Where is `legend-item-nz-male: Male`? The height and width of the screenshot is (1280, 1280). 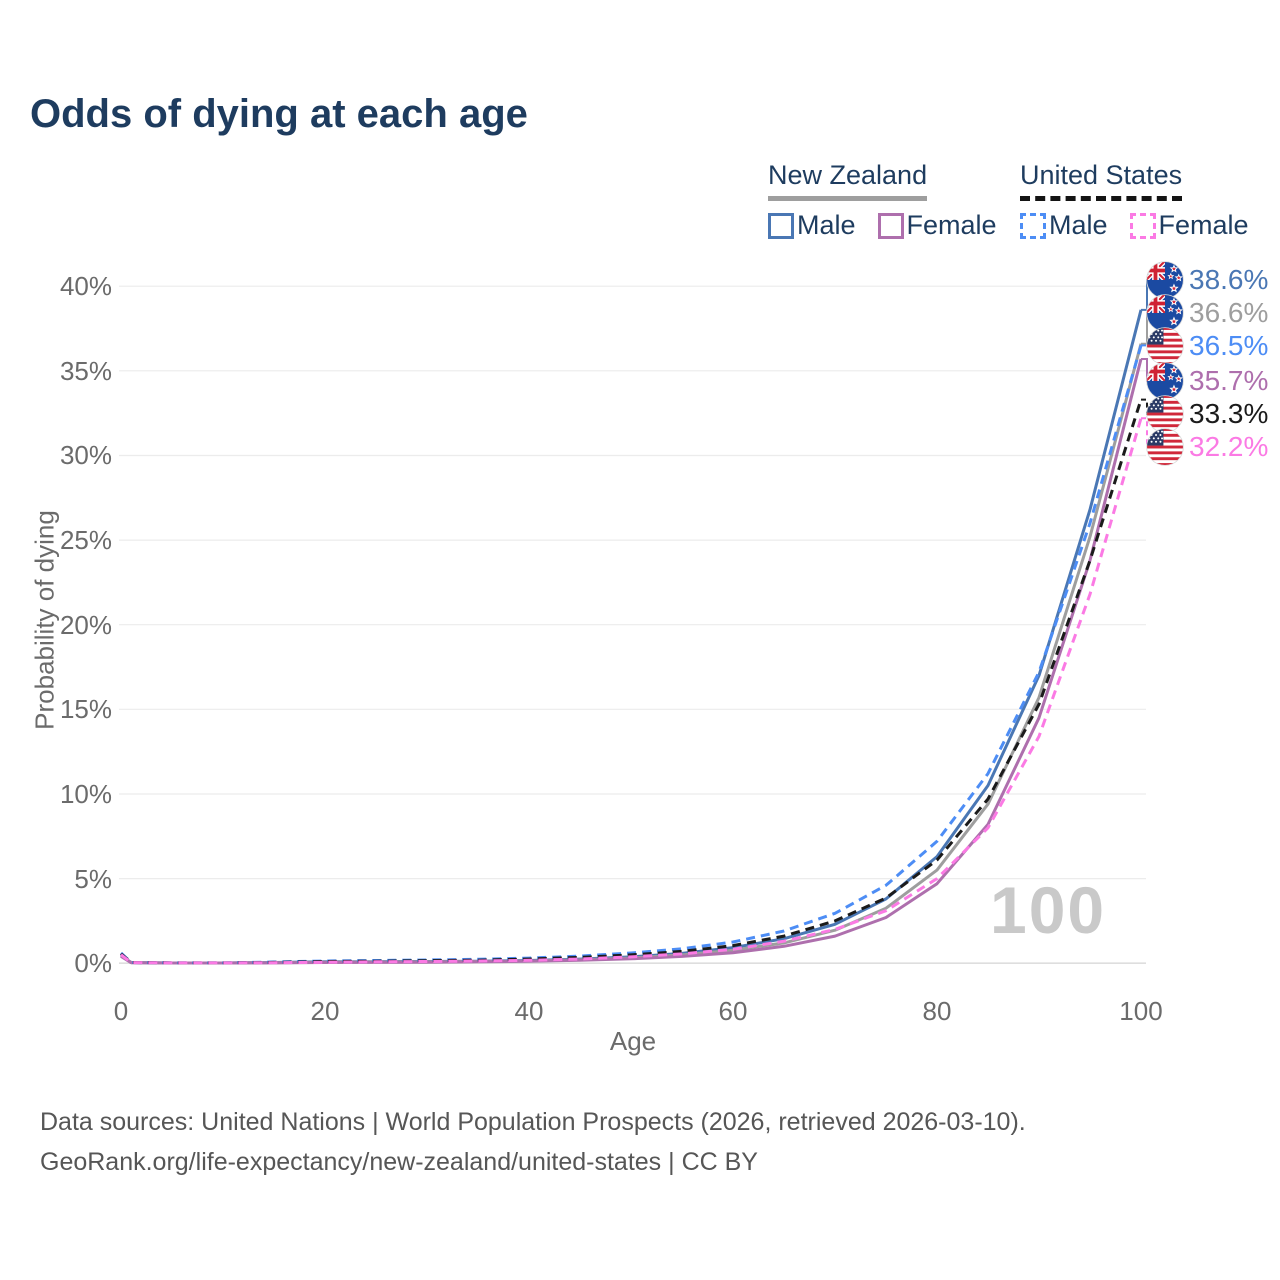
legend-item-nz-male: Male is located at coordinates (812, 225).